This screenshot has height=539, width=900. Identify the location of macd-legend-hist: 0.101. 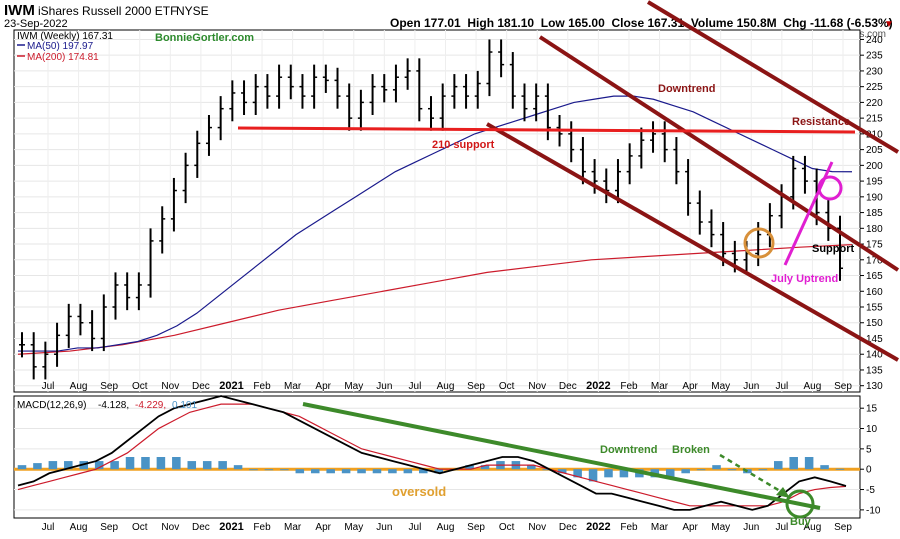
(184, 405).